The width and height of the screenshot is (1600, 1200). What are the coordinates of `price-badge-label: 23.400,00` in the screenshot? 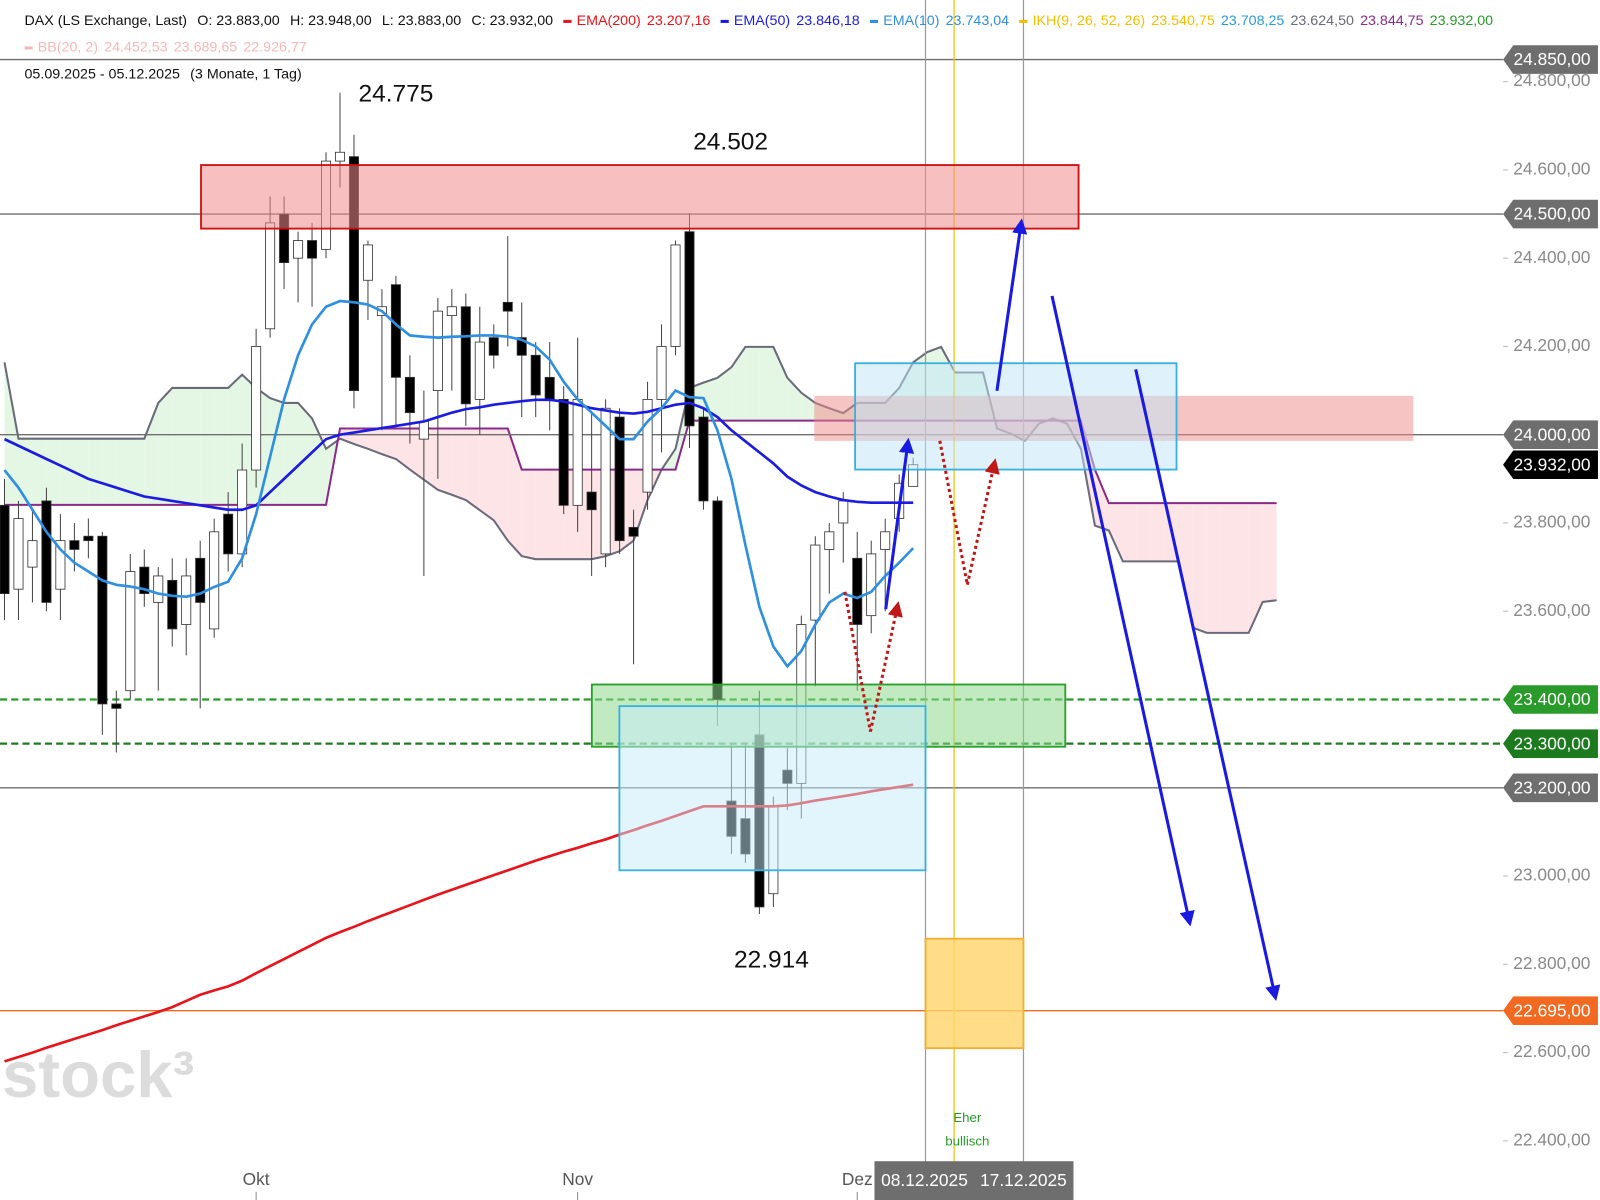 It's located at (1551, 699).